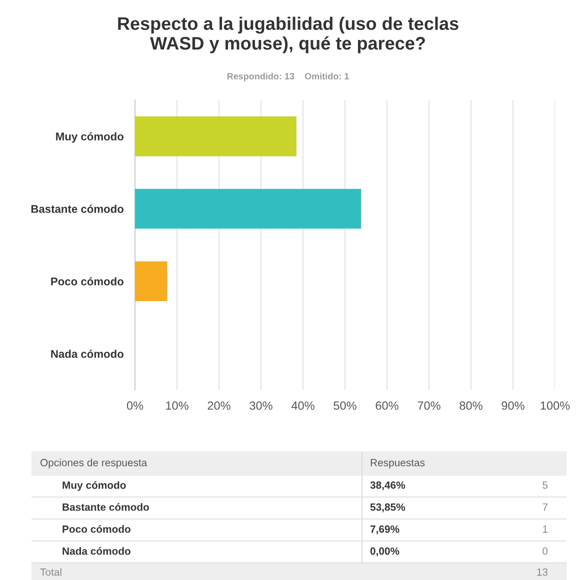 The height and width of the screenshot is (580, 576). What do you see at coordinates (555, 405) in the screenshot?
I see `x-tick-label: 100%` at bounding box center [555, 405].